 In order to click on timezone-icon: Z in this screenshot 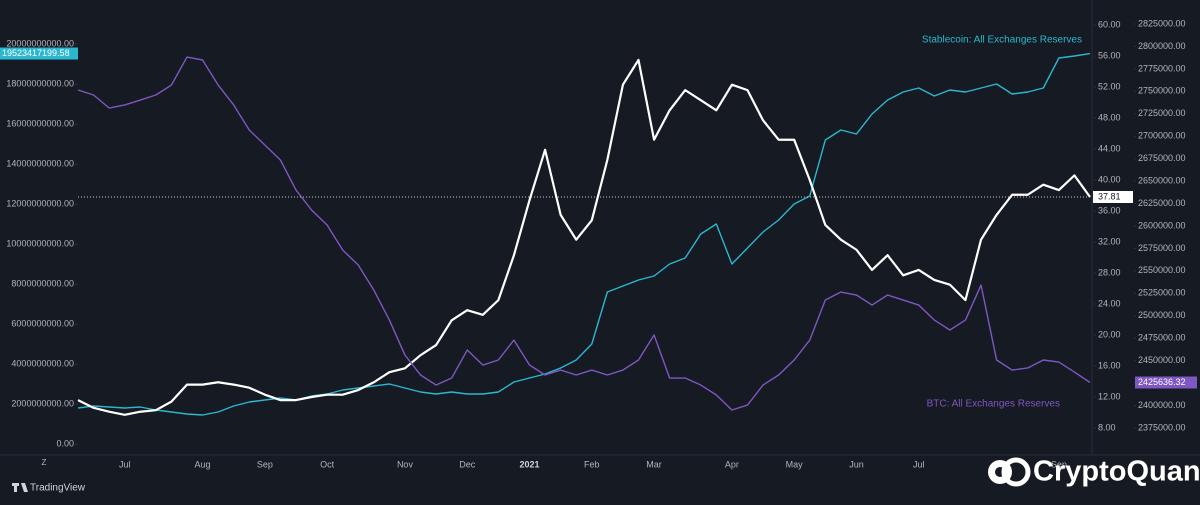, I will do `click(44, 462)`.